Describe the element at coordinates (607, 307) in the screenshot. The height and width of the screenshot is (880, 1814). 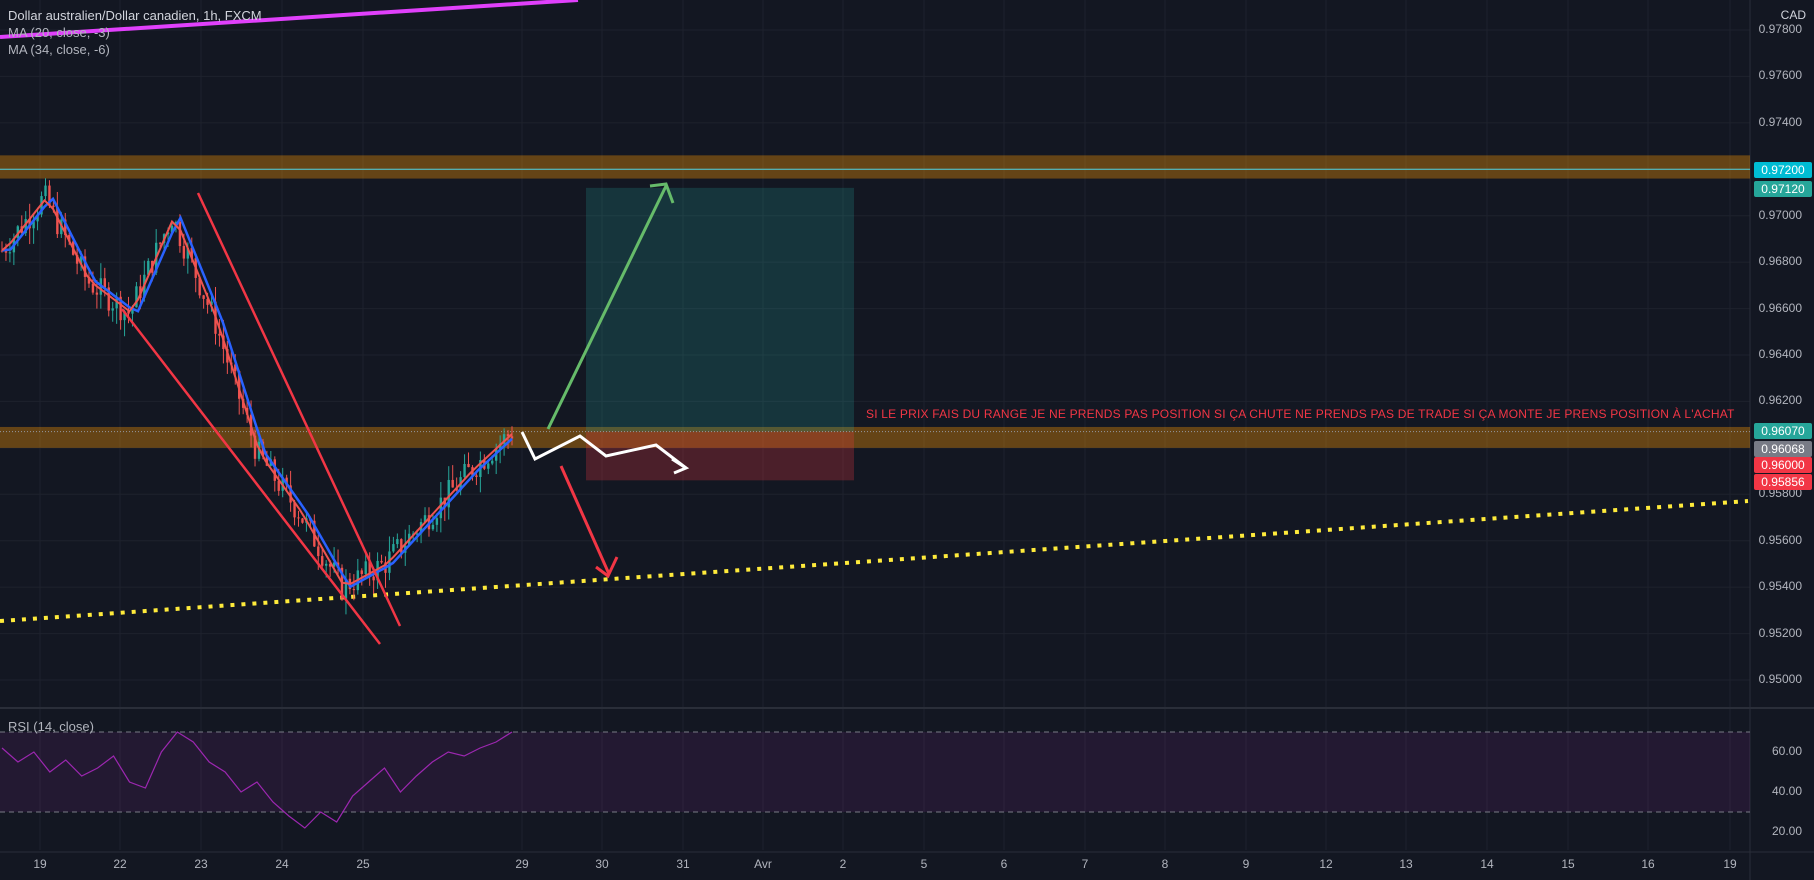
I see `bullish-scenario-arrow` at that location.